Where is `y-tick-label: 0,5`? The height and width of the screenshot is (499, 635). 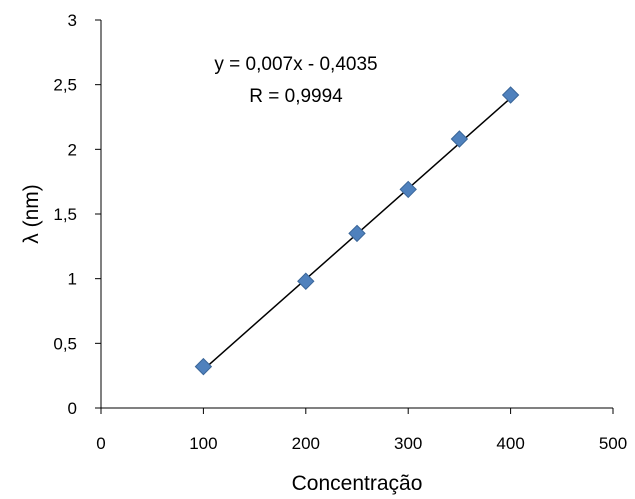 y-tick-label: 0,5 is located at coordinates (65, 343).